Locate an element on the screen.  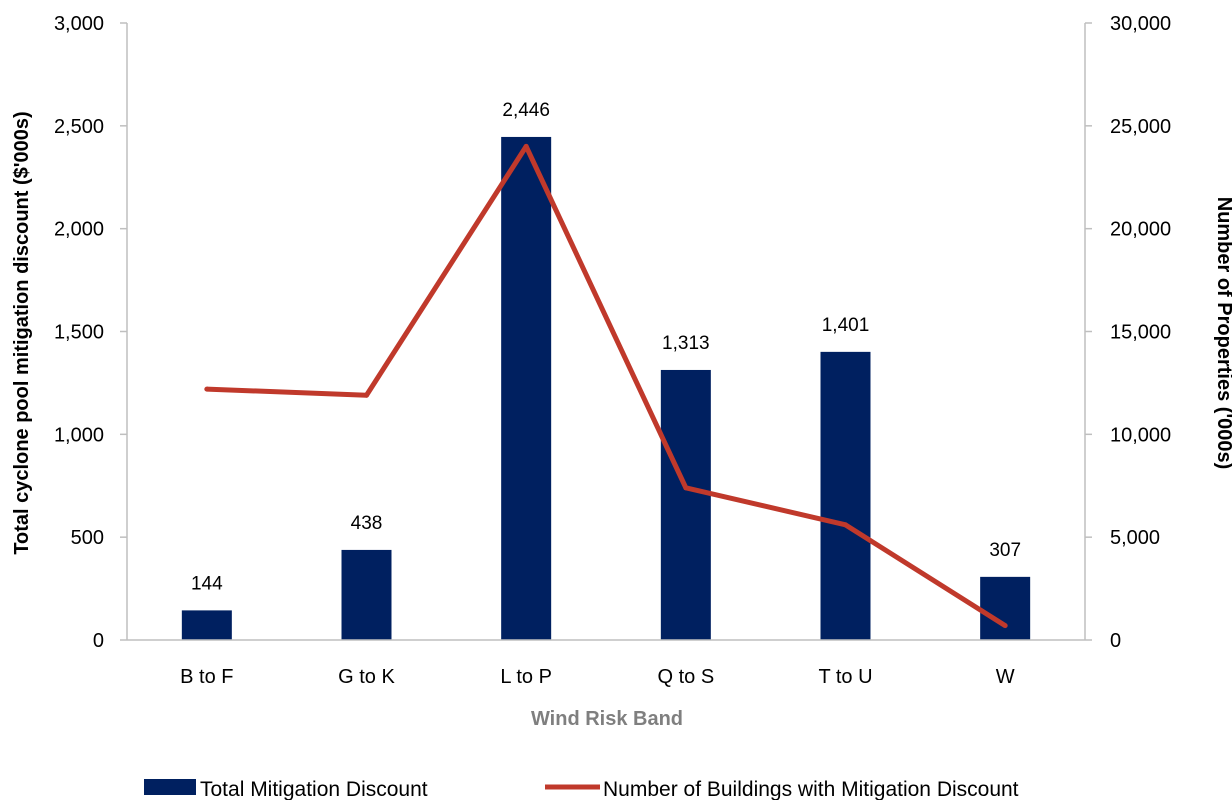
left-y-axis: 0 500 1,000 1,500 2,000 2,500 3,000 is located at coordinates (91, 332).